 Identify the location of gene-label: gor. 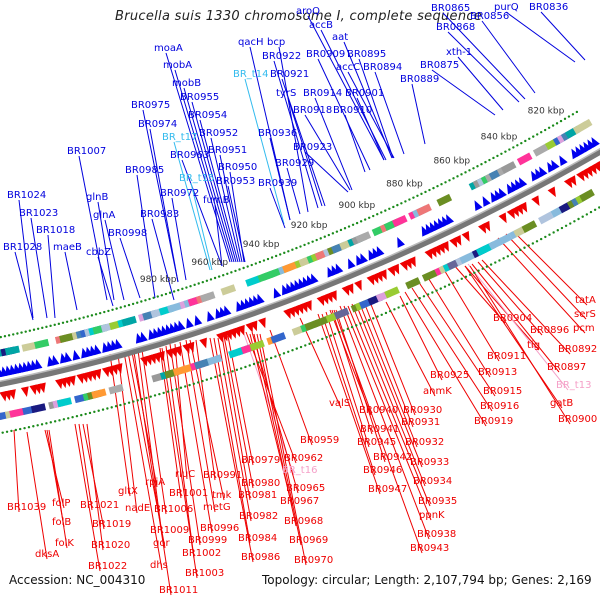
(161, 543).